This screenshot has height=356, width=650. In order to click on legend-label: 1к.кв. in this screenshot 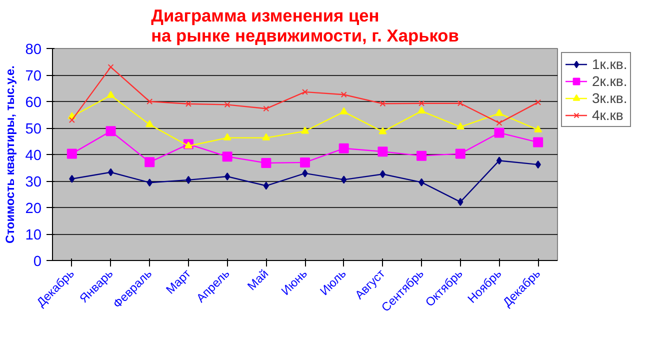, I will do `click(610, 64)`.